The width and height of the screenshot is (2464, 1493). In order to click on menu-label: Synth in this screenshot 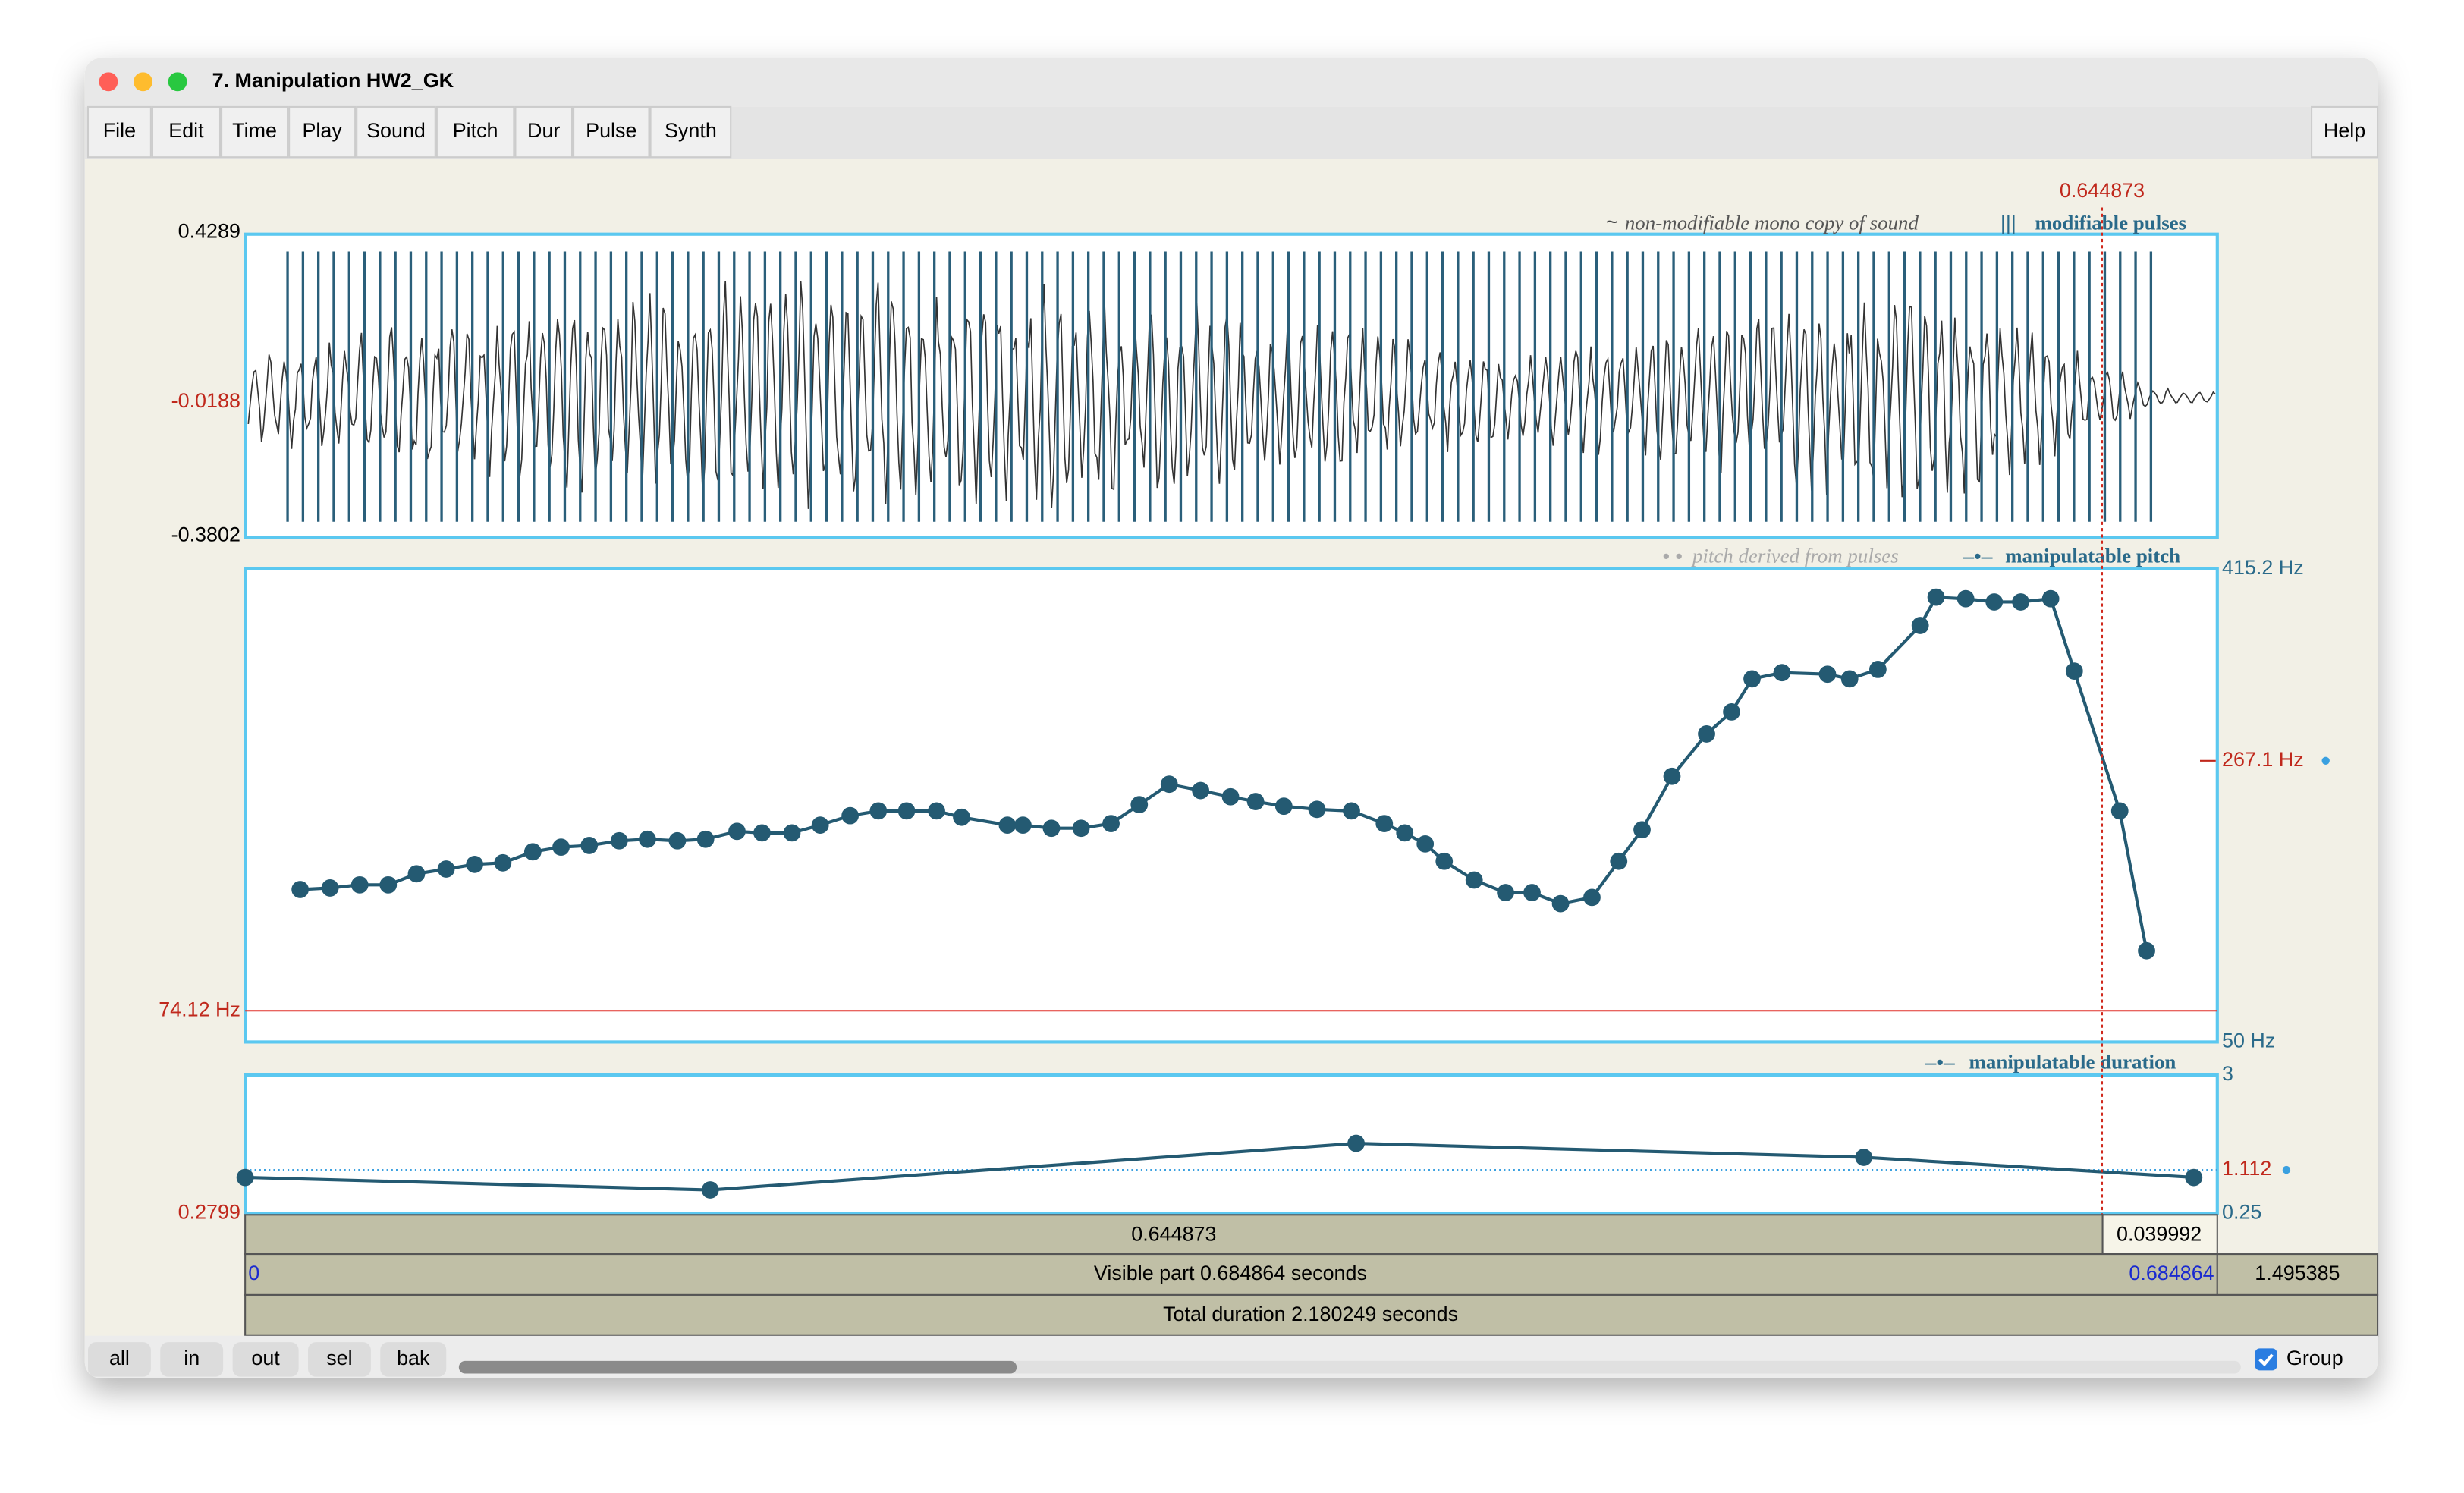, I will do `click(691, 131)`.